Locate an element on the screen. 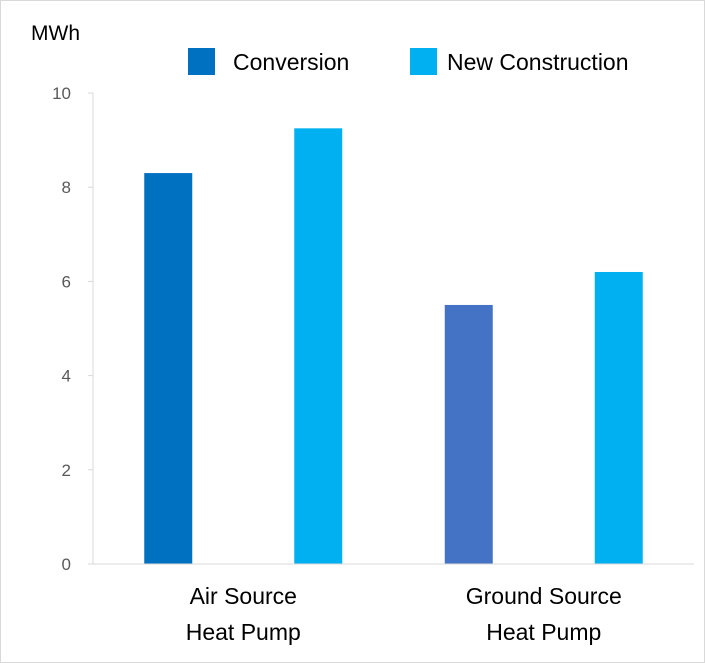 The height and width of the screenshot is (663, 705). legend-label-new-construction: New Construction is located at coordinates (538, 62).